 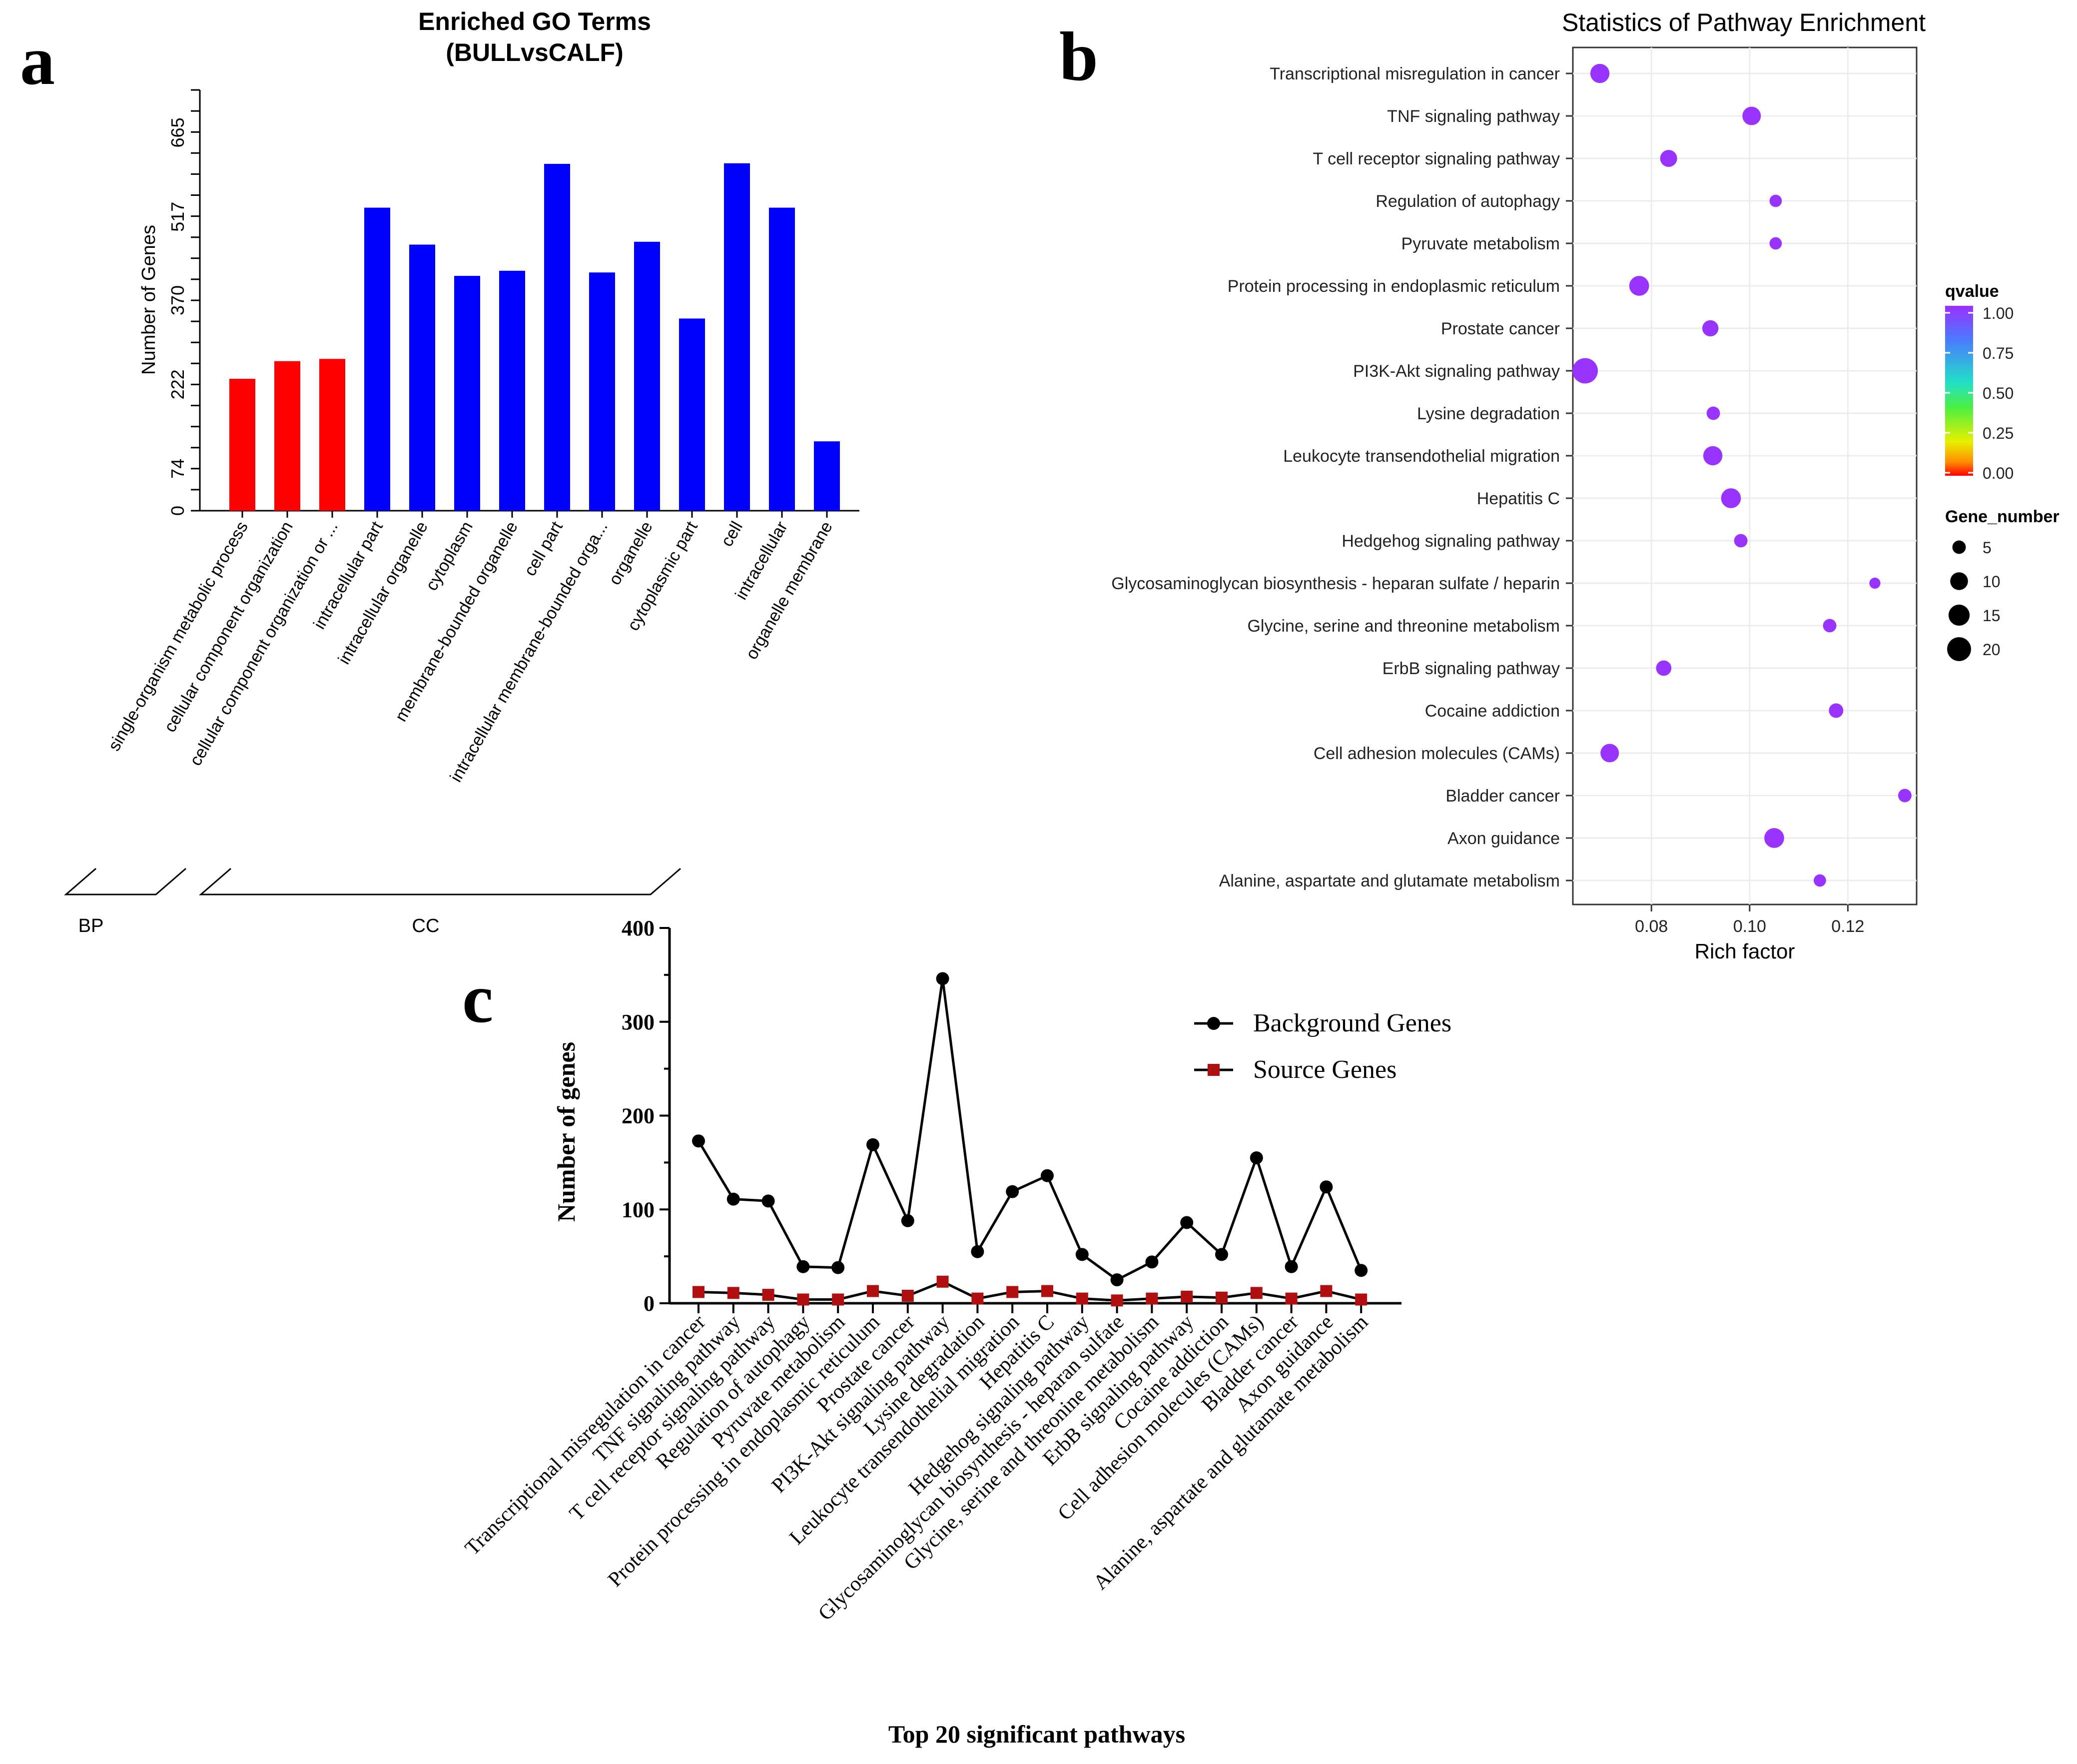 I want to click on pathway-label: Hedgehog signaling pathway, so click(x=1451, y=541).